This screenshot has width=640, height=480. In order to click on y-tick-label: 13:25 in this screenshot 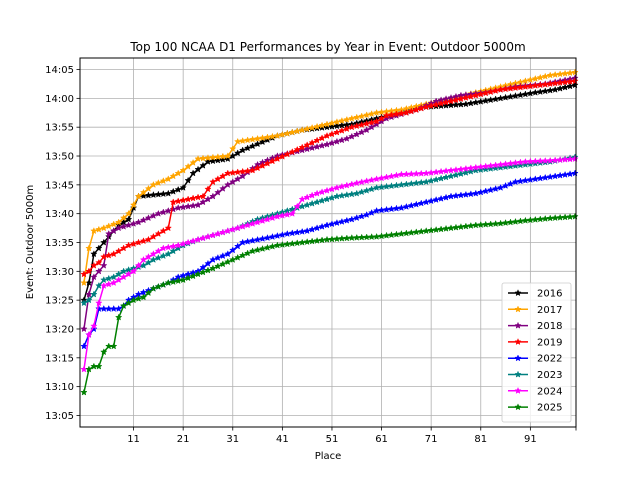, I will do `click(59, 301)`.